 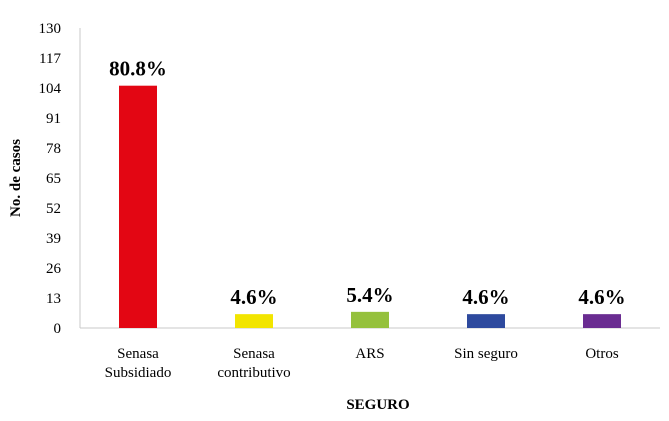 I want to click on category-label: contributivo, so click(x=253, y=373).